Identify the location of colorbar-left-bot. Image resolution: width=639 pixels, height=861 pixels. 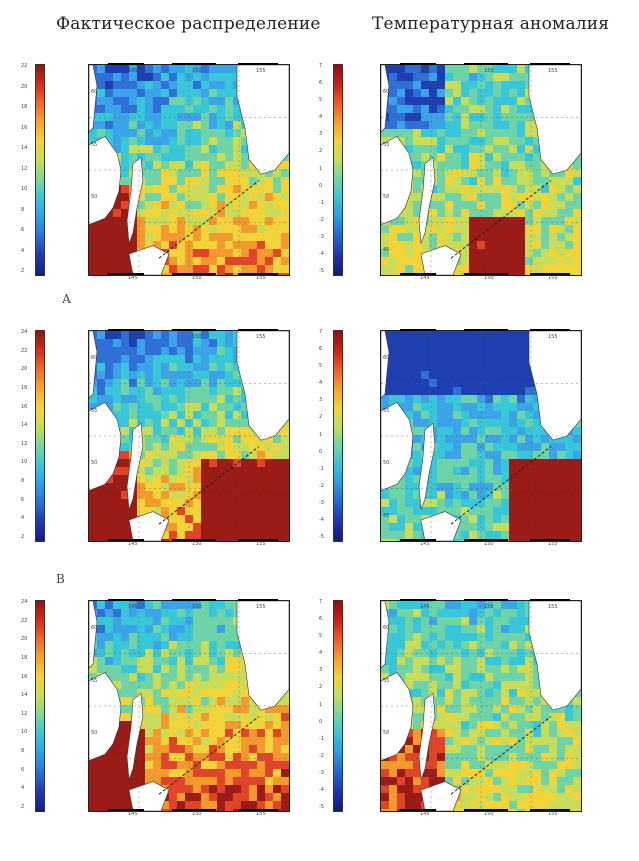
(40, 706).